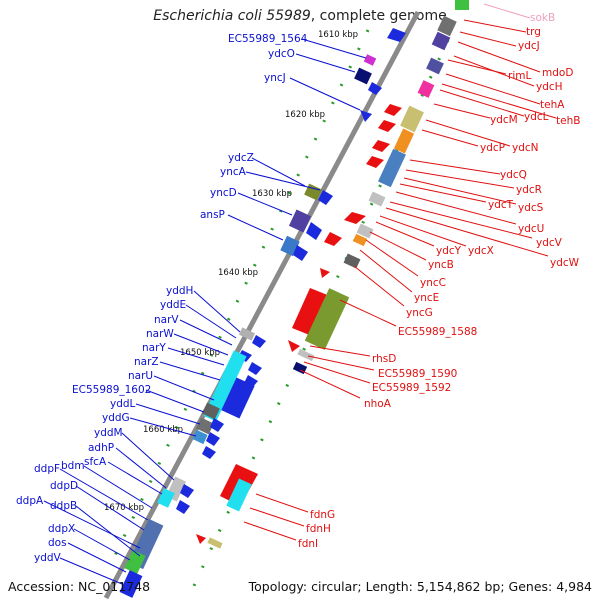  Describe the element at coordinates (338, 35) in the screenshot. I see `tick-label-1610: 1610 kbp` at that location.